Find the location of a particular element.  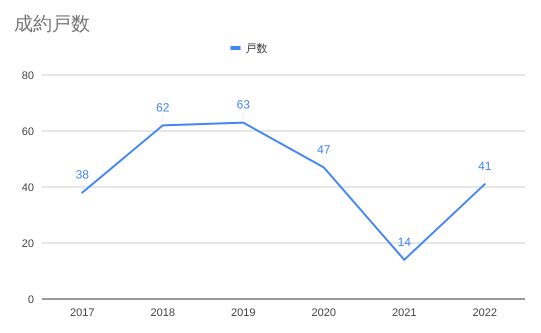

y-tick-label: 20 is located at coordinates (28, 244).